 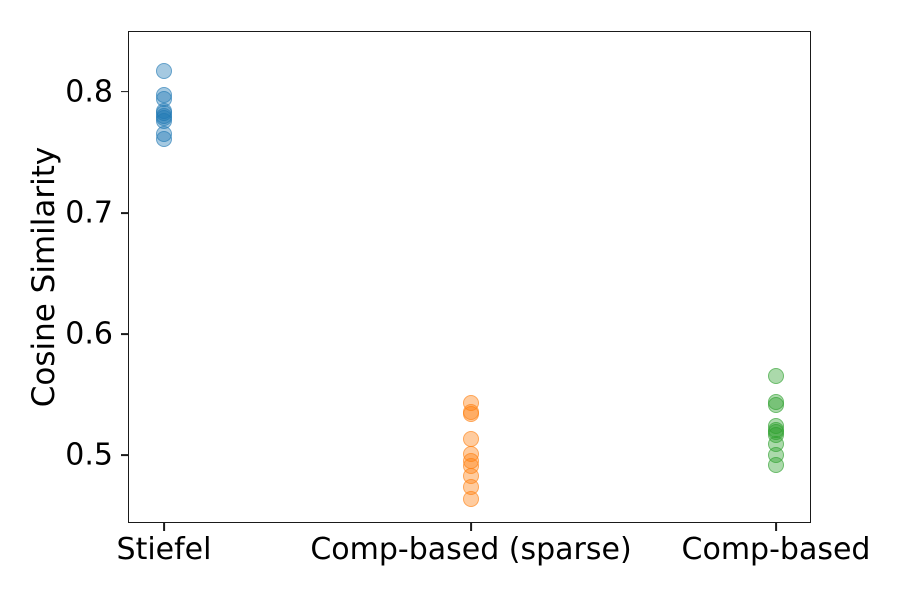 I want to click on y-tick-label: 0.6, so click(x=89, y=334).